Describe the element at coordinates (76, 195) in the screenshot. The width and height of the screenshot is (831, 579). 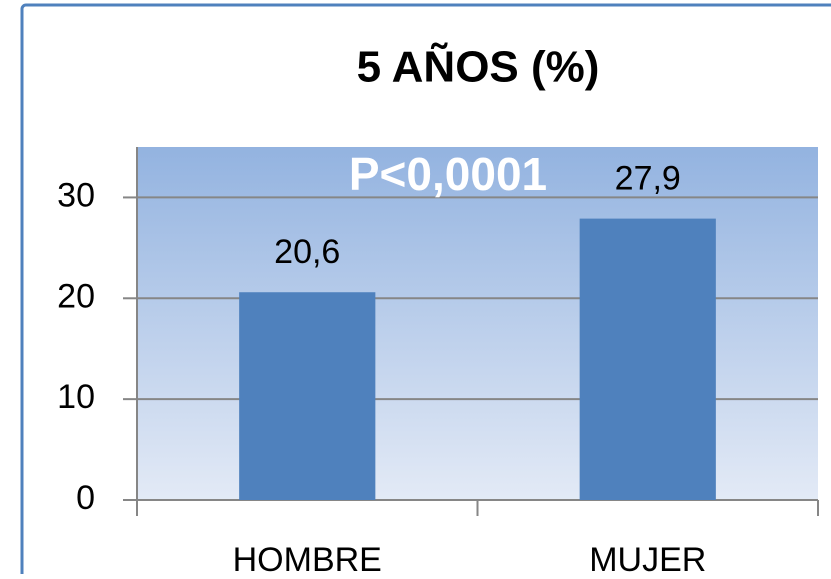
I see `y-tick-label: 30` at that location.